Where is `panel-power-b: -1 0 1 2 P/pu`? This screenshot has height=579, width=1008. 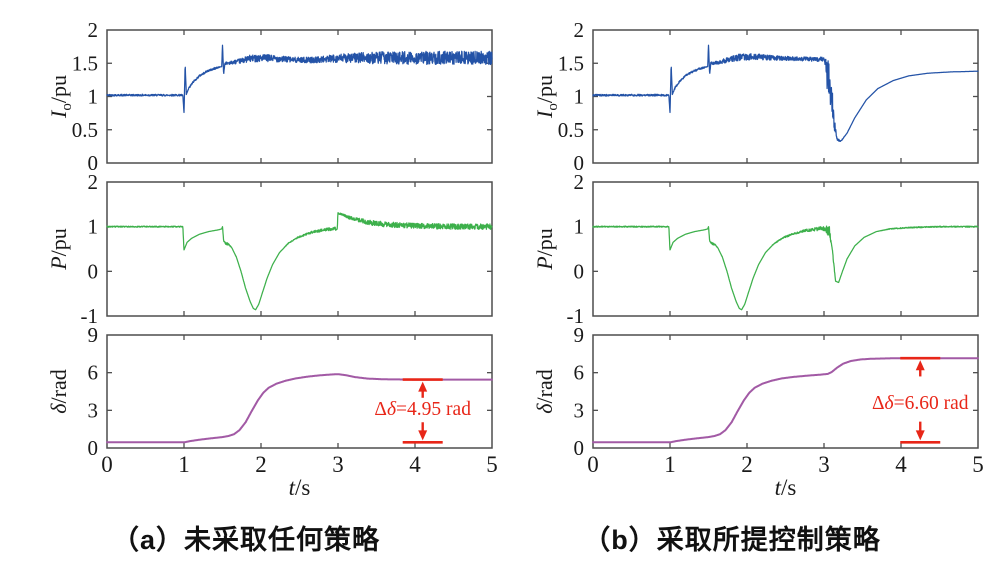 panel-power-b: -1 0 1 2 P/pu is located at coordinates (755, 248).